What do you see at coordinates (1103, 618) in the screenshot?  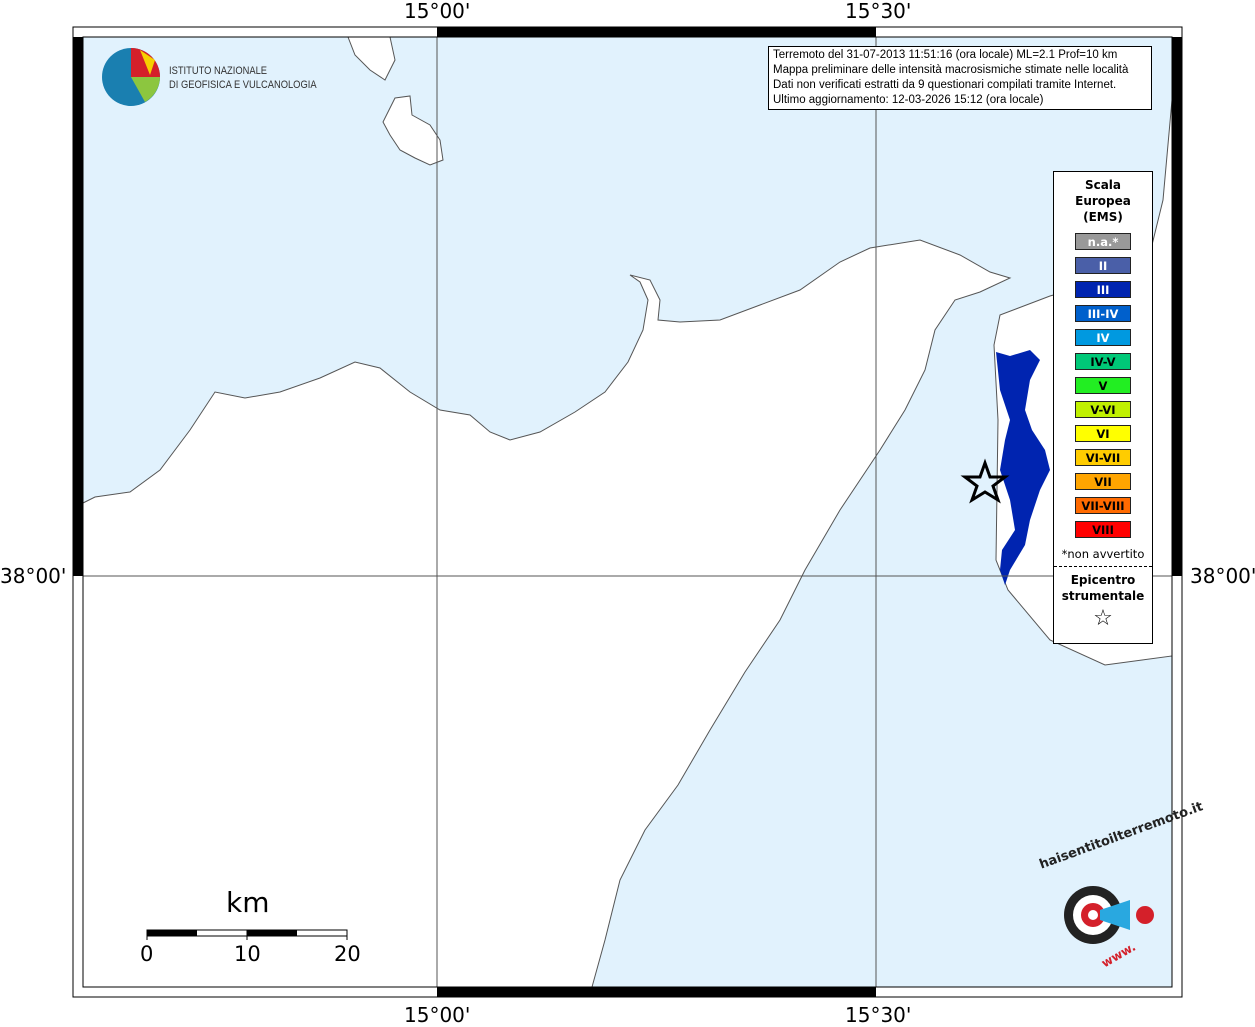 I see `legend-star-icon: ☆` at bounding box center [1103, 618].